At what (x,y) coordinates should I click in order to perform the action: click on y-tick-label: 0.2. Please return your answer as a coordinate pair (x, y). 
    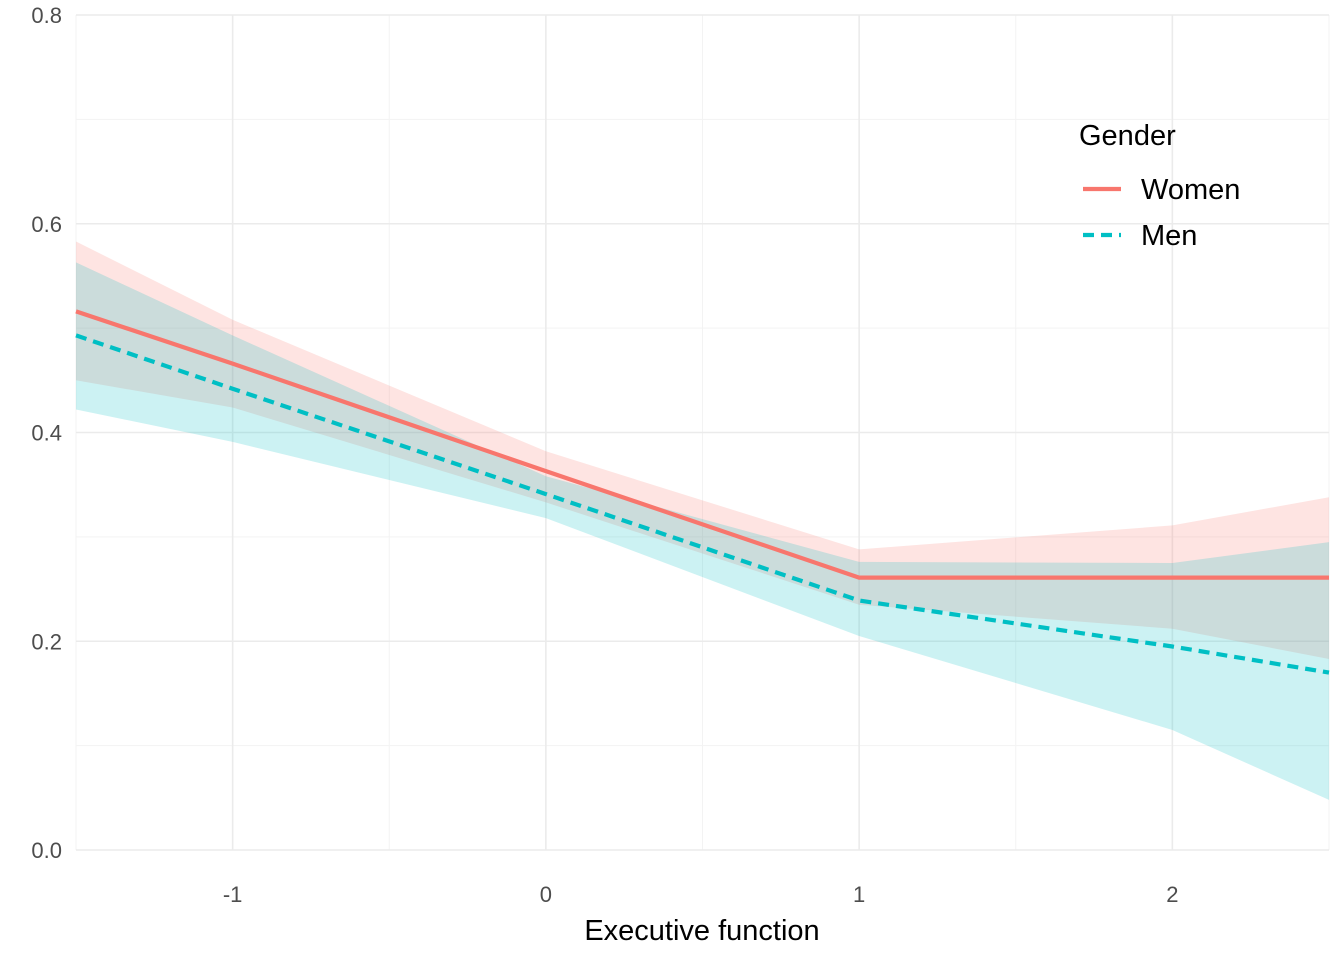
    Looking at the image, I should click on (46, 641).